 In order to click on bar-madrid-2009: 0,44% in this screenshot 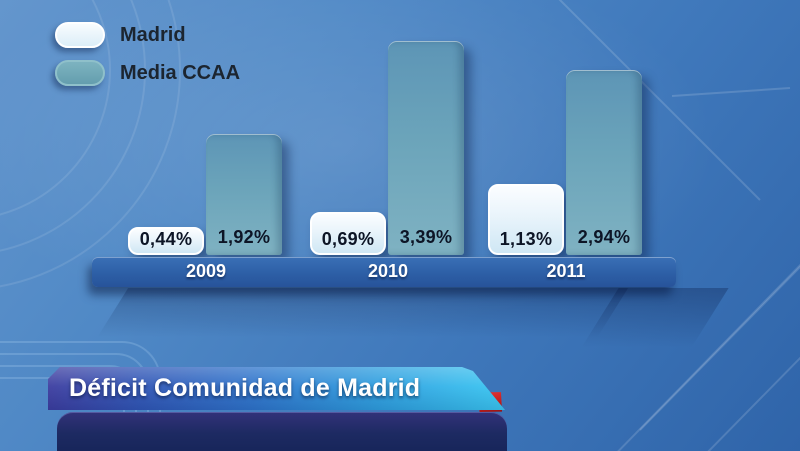, I will do `click(166, 241)`.